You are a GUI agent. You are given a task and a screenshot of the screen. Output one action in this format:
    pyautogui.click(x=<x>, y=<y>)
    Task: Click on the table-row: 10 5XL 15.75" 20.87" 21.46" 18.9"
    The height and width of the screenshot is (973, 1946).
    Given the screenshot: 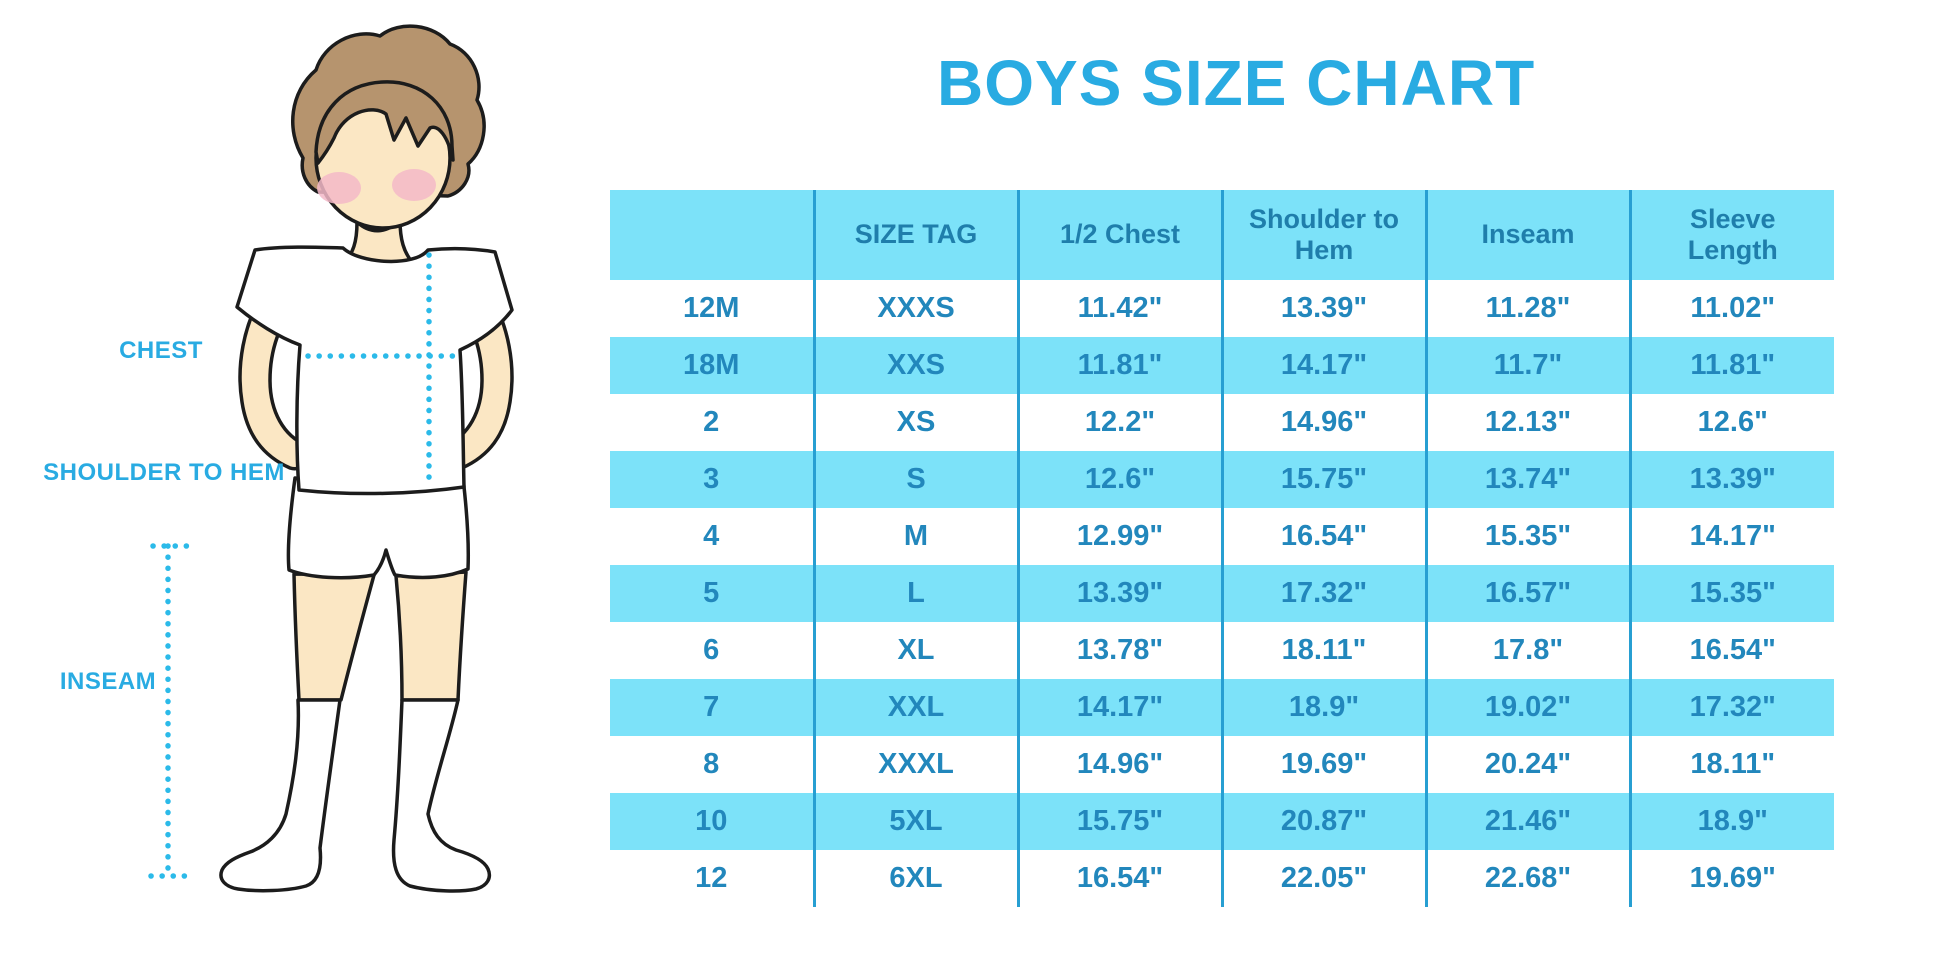 What is the action you would take?
    pyautogui.click(x=1222, y=821)
    